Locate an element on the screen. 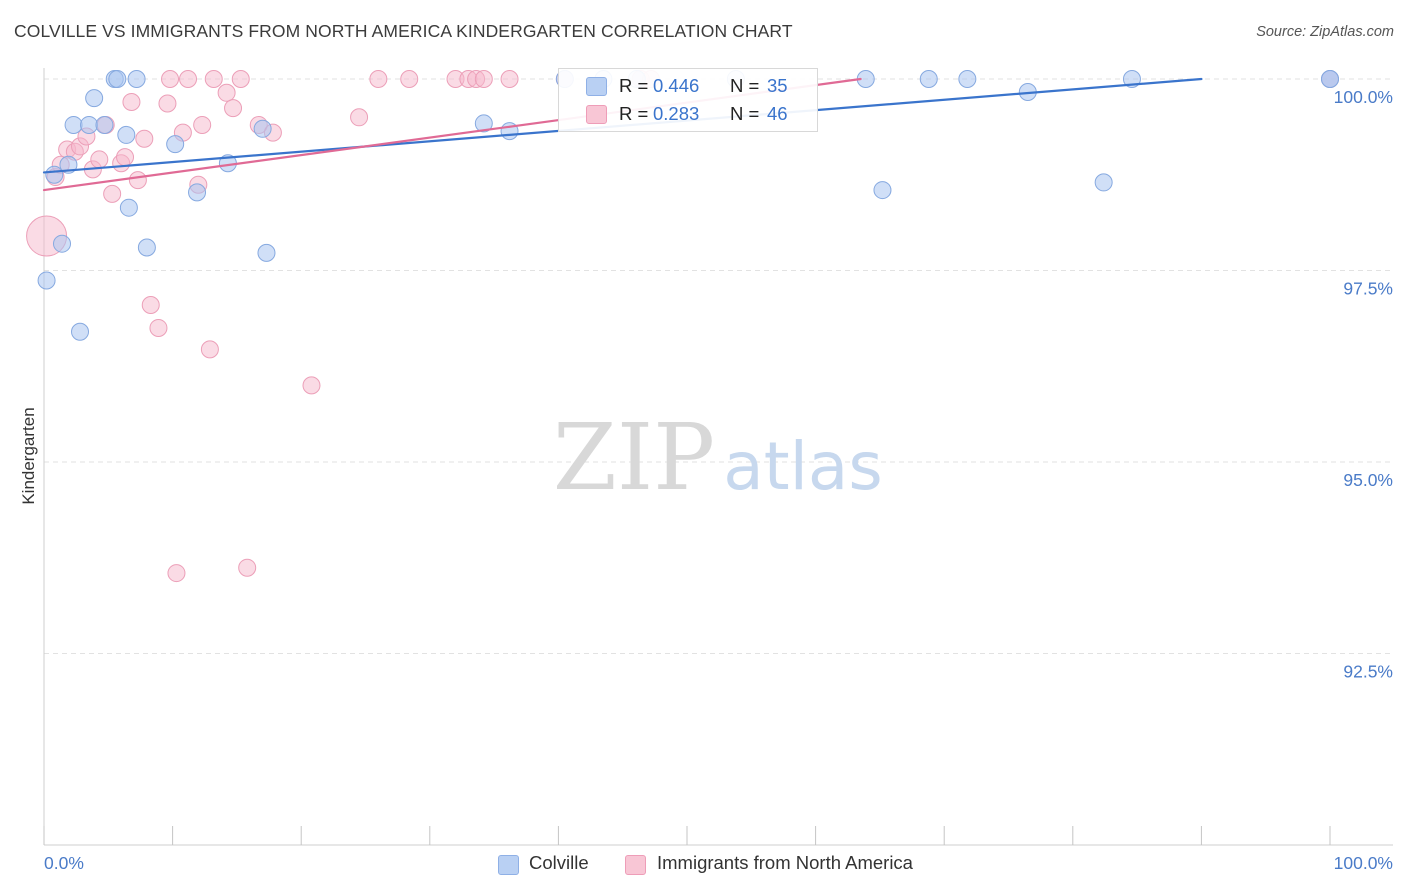  legend-box: R = 0.446 N = 35 R = 0.283 N = 46 is located at coordinates (688, 100).